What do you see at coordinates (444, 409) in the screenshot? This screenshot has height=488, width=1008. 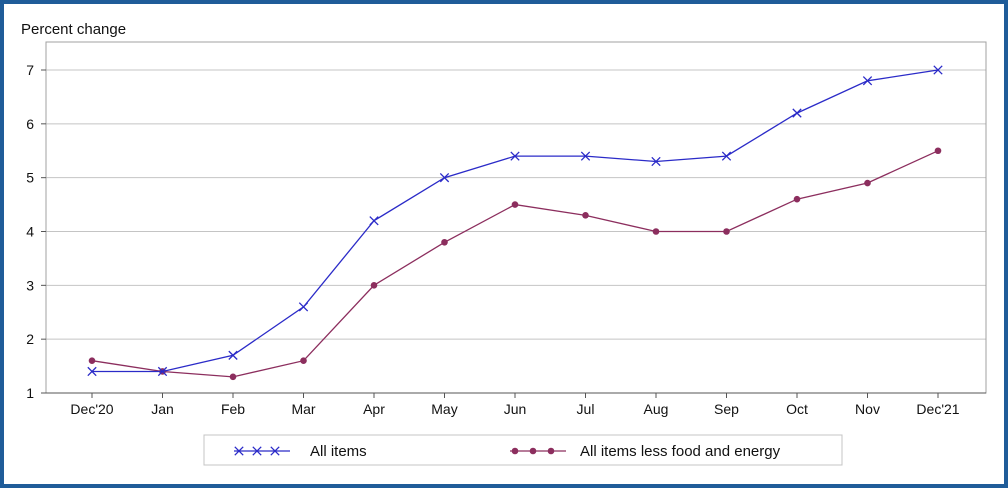 I see `x-tick-label: May` at bounding box center [444, 409].